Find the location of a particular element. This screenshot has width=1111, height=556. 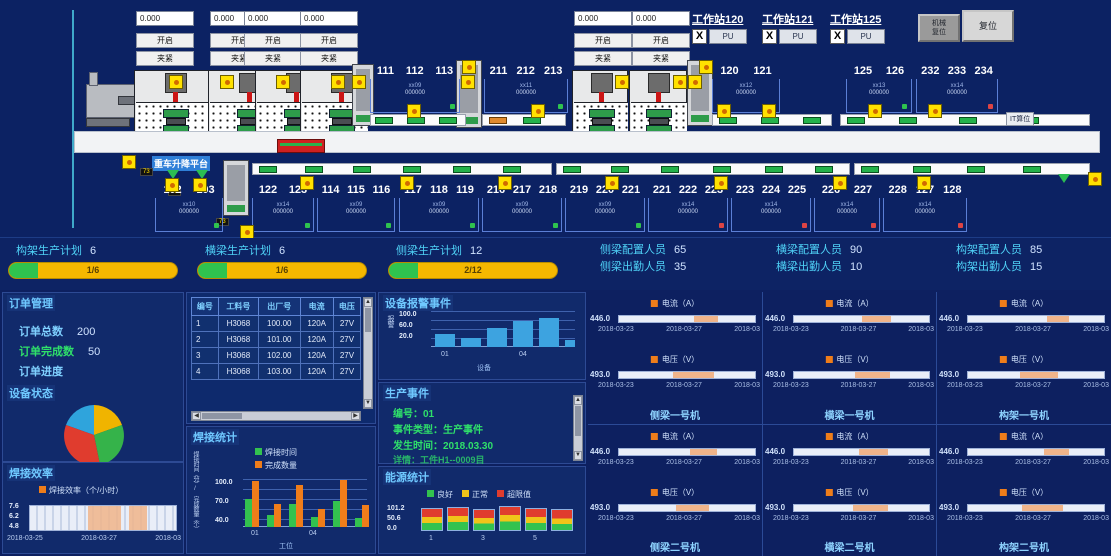

value-box-6: 0.000 is located at coordinates (661, 18).